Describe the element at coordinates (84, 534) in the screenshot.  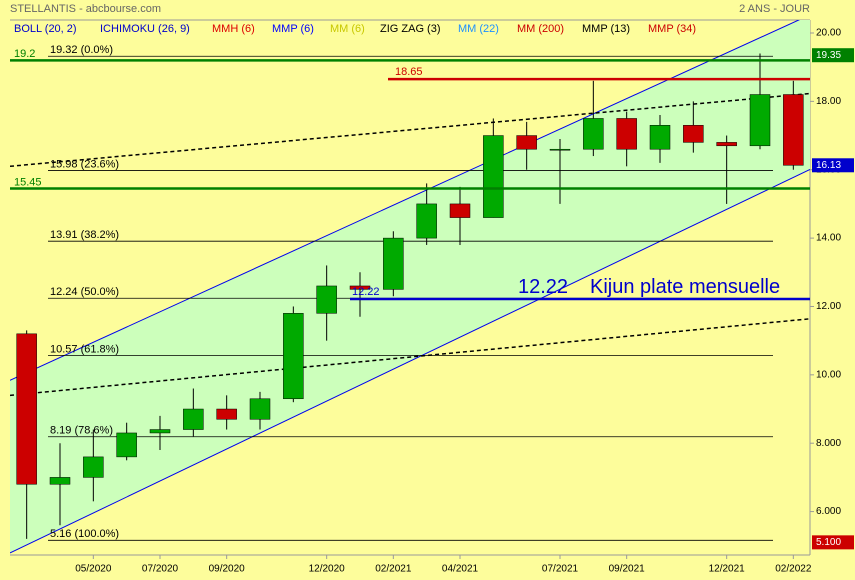
I see `fib-label: 5.16 (100.0%)` at that location.